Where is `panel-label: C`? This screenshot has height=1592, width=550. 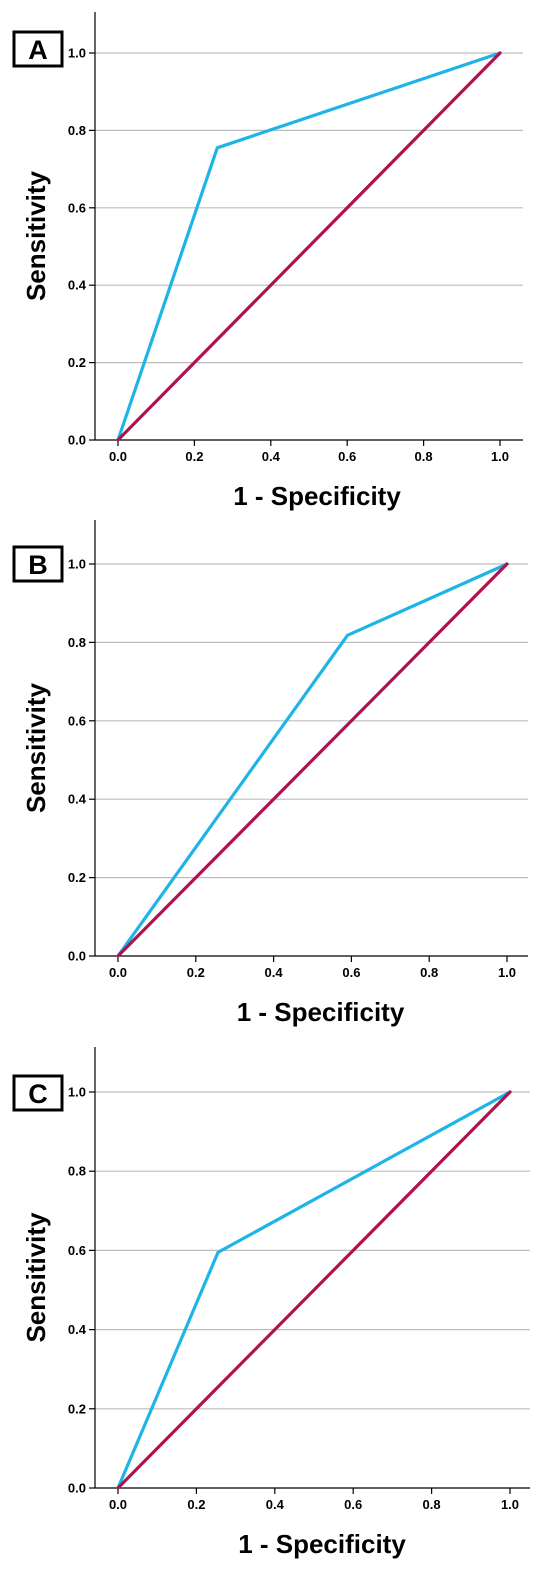 panel-label: C is located at coordinates (38, 1094).